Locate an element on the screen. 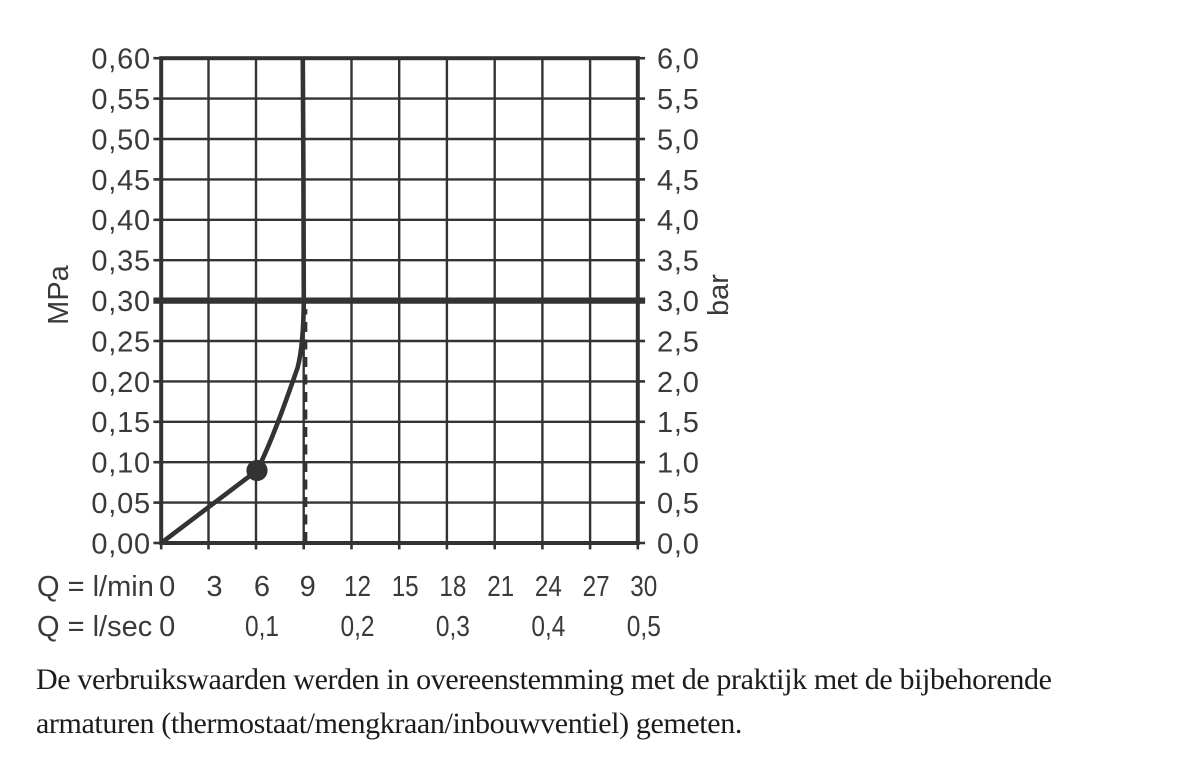 This screenshot has height=765, width=1200. svg-text: MPa is located at coordinates (59, 294).